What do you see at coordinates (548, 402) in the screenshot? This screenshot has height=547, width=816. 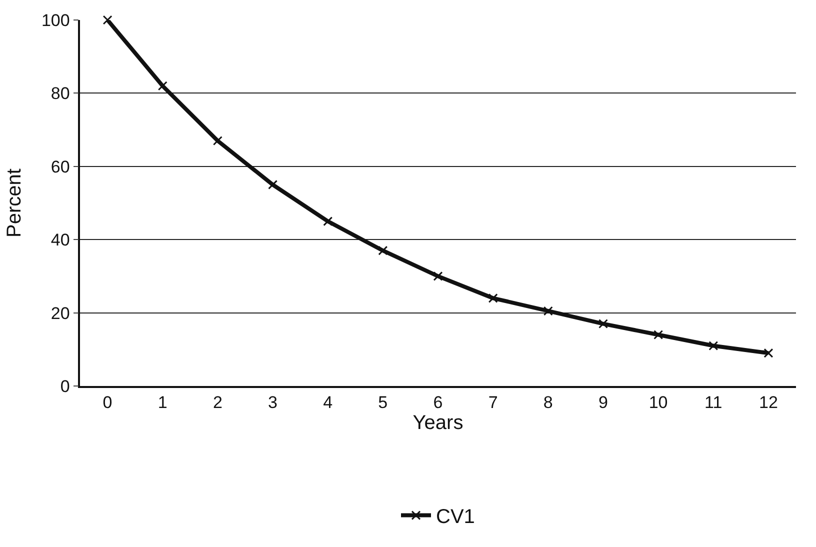 I see `x-tick-label: 8` at bounding box center [548, 402].